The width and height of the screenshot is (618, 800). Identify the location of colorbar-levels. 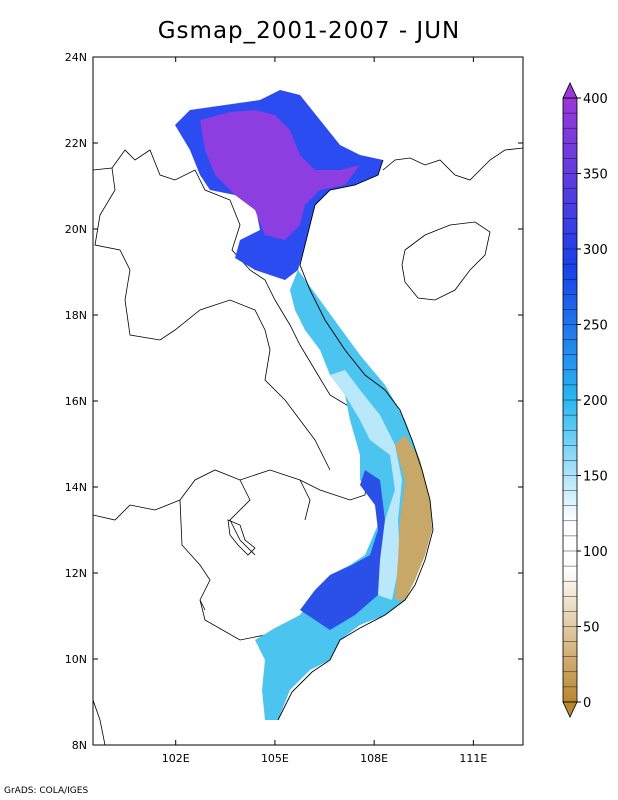
(570, 400).